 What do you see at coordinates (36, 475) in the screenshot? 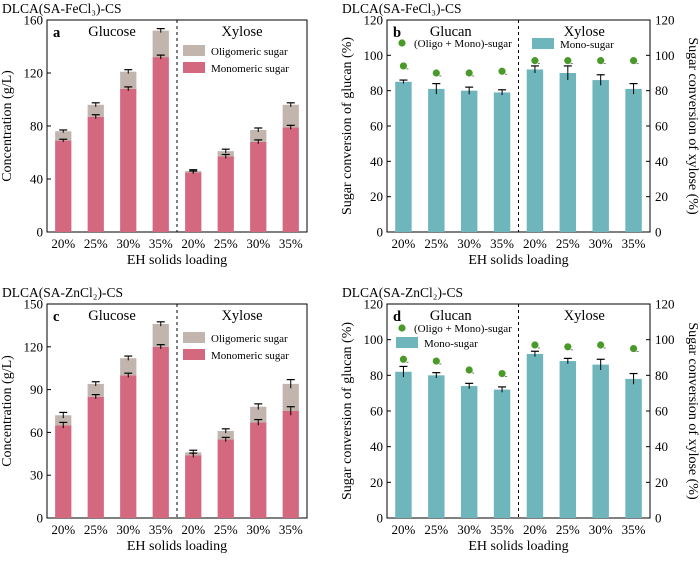
I see `y-tick-label: 30` at bounding box center [36, 475].